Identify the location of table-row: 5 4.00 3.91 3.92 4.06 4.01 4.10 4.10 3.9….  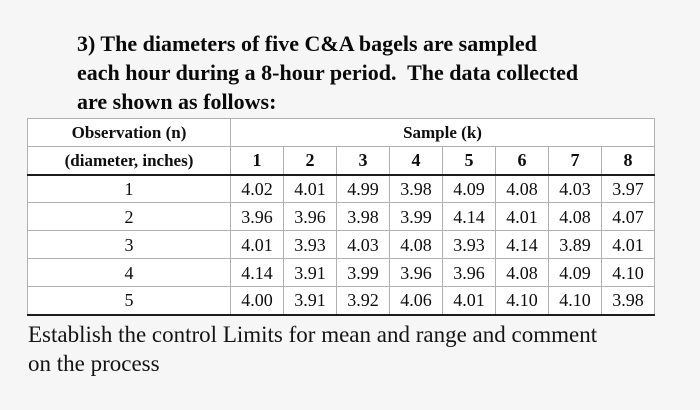
(341, 301).